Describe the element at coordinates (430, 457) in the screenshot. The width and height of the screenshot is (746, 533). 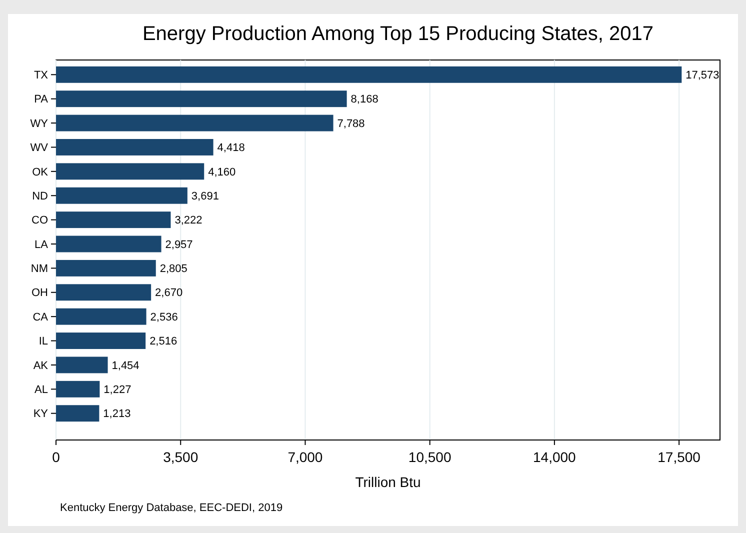
I see `x-tick-label: 10,500` at that location.